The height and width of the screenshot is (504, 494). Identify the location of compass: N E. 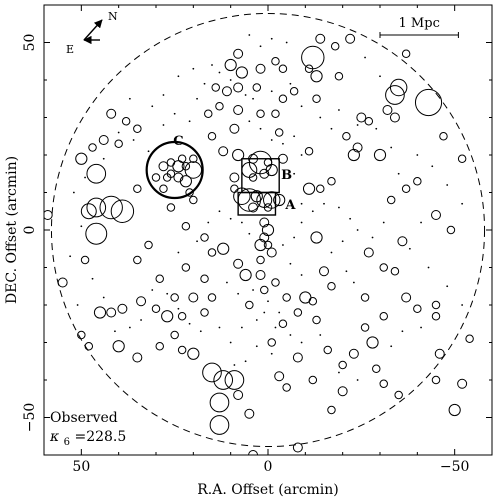
(92, 33).